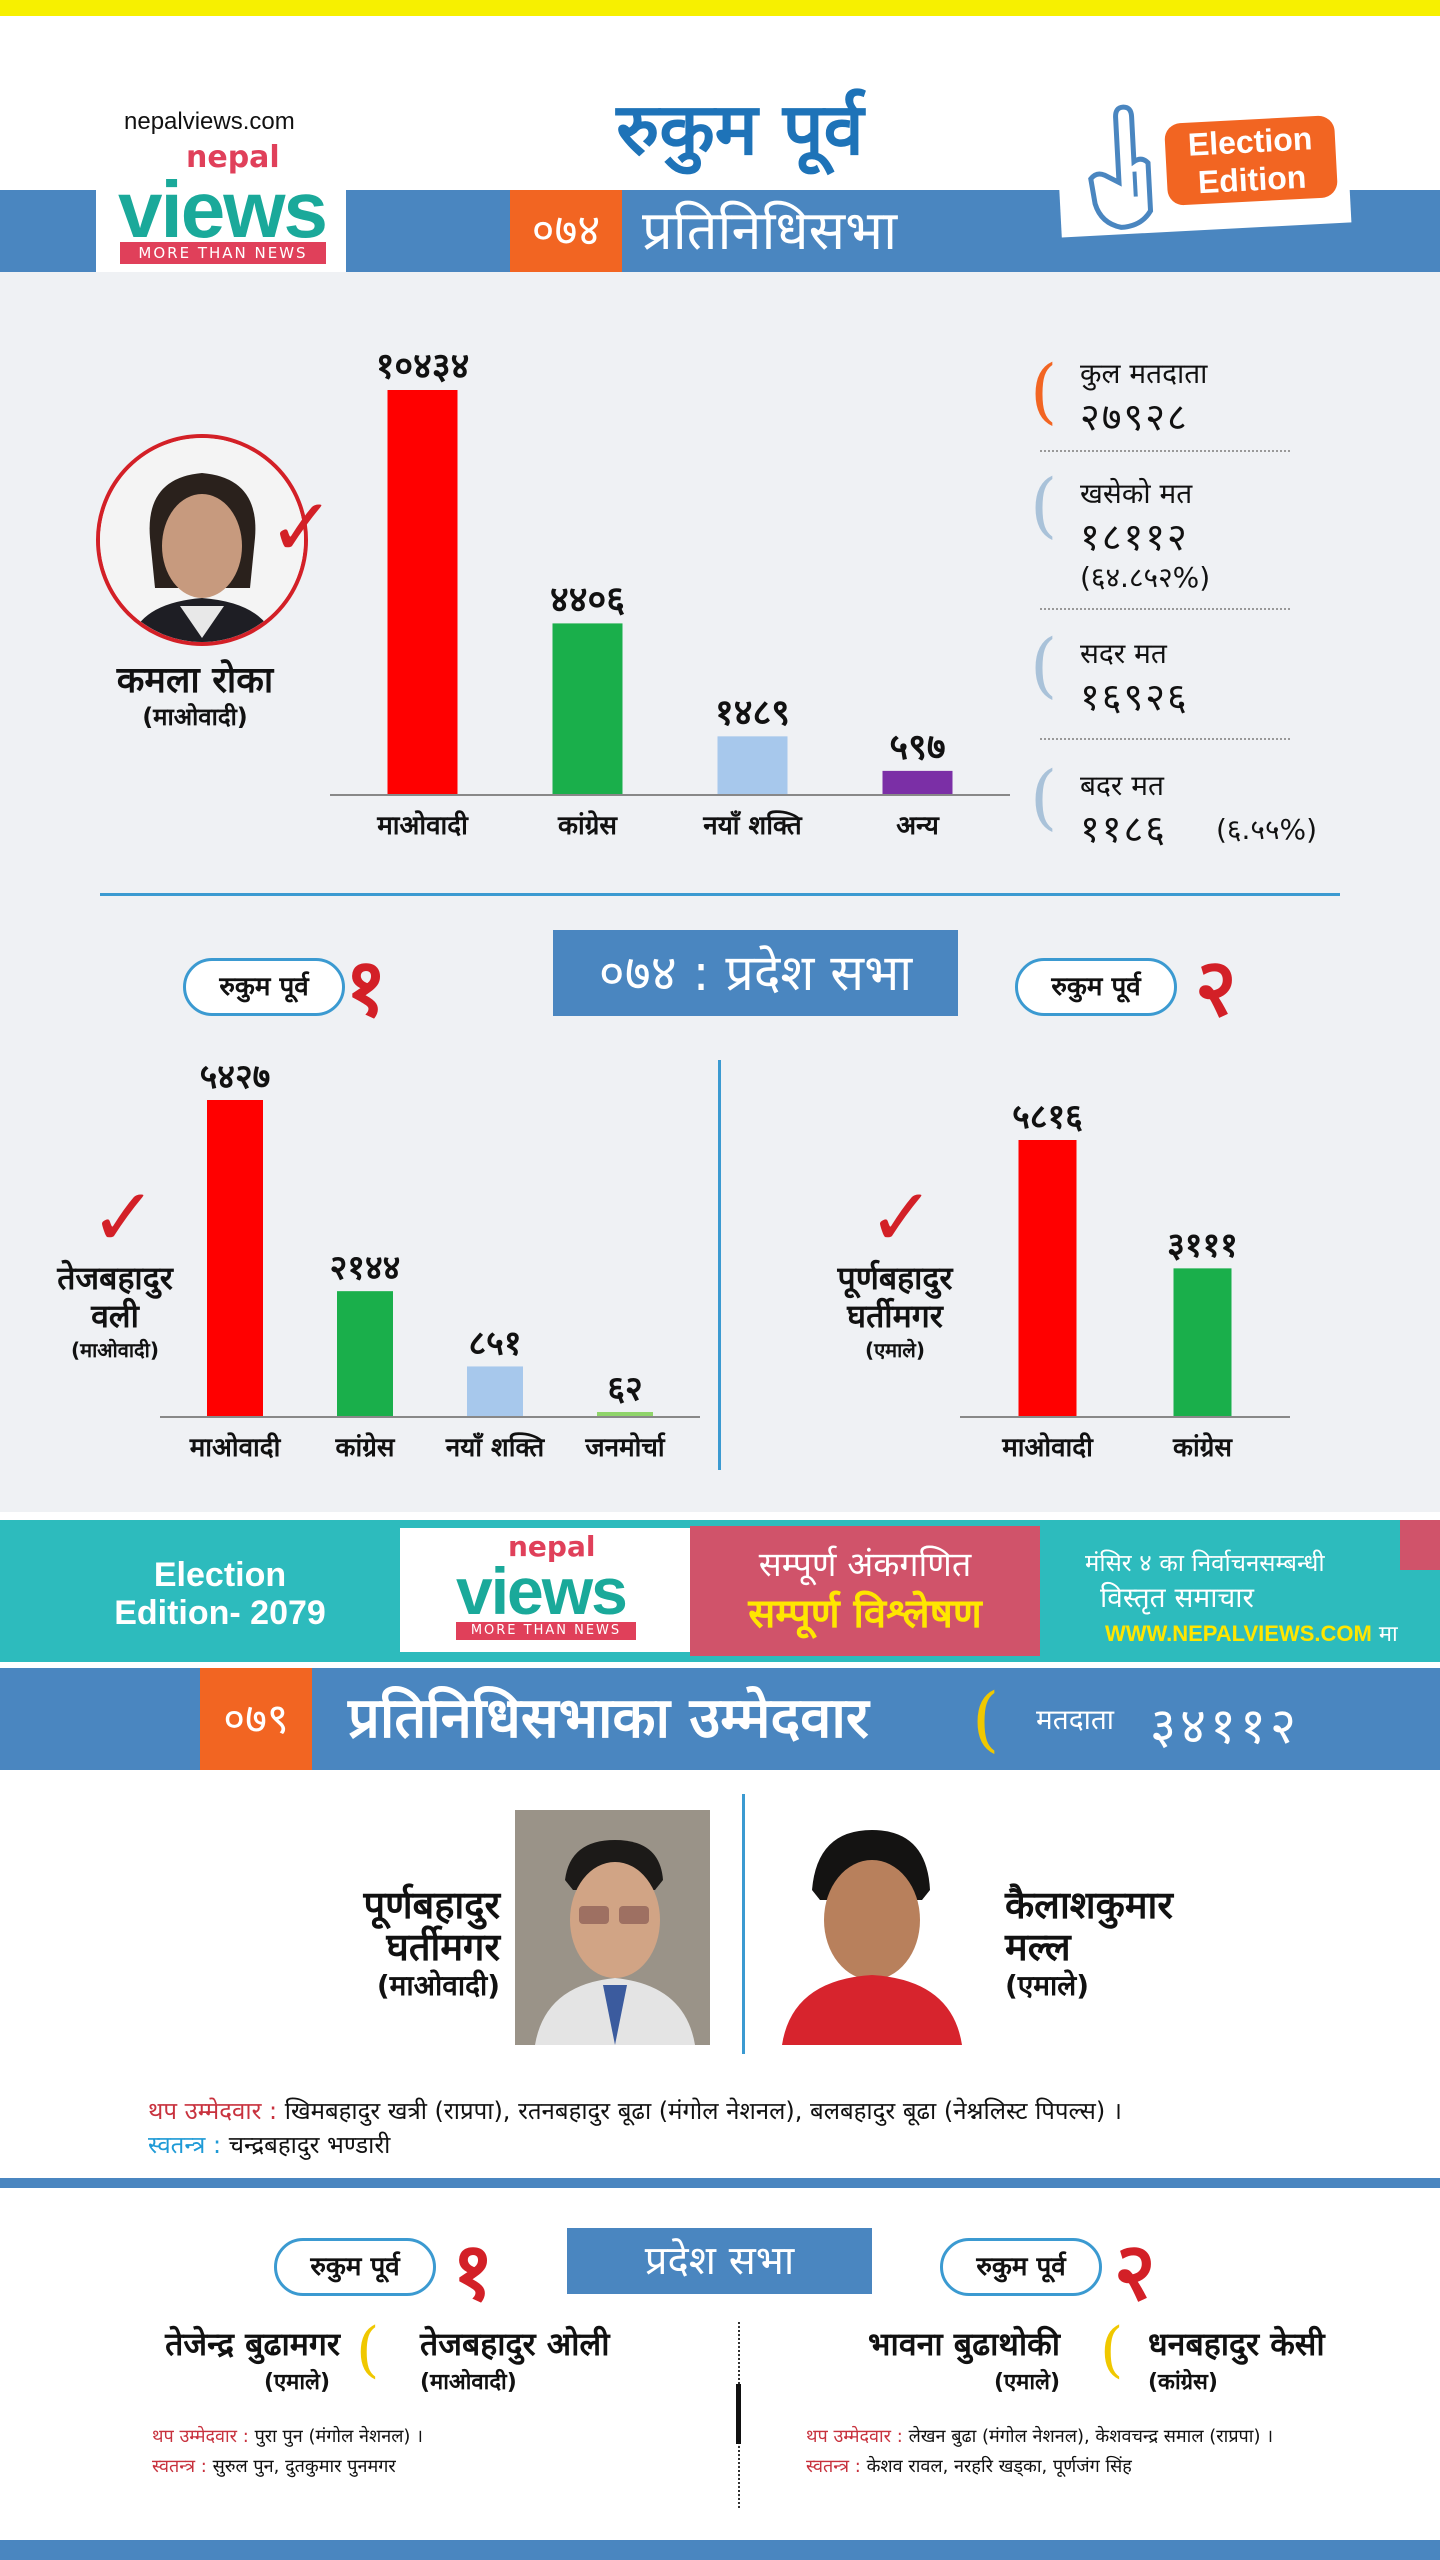 The image size is (1440, 2560). Describe the element at coordinates (338, 2436) in the screenshot. I see `other-candidates-text: पुरा पुन (मंगोल नेशनल) ।` at that location.